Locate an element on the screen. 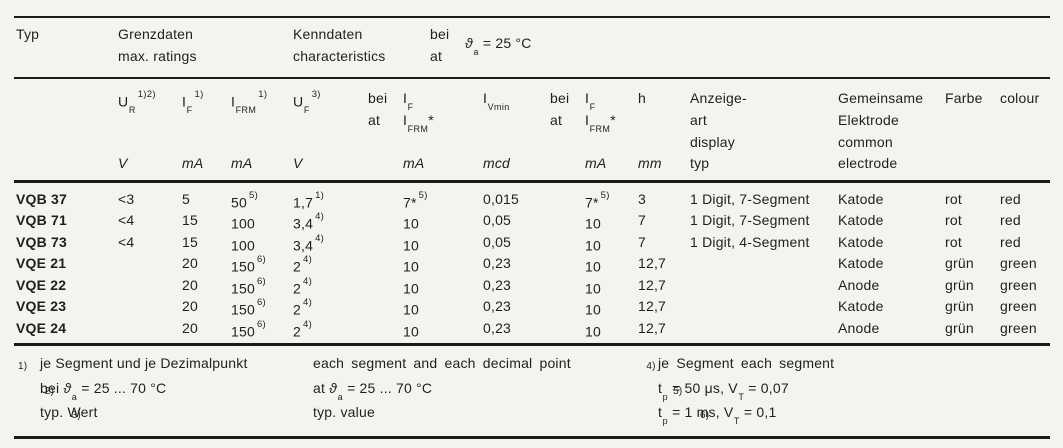 Image resolution: width=1063 pixels, height=448 pixels. colour-cell: red is located at coordinates (1010, 199).